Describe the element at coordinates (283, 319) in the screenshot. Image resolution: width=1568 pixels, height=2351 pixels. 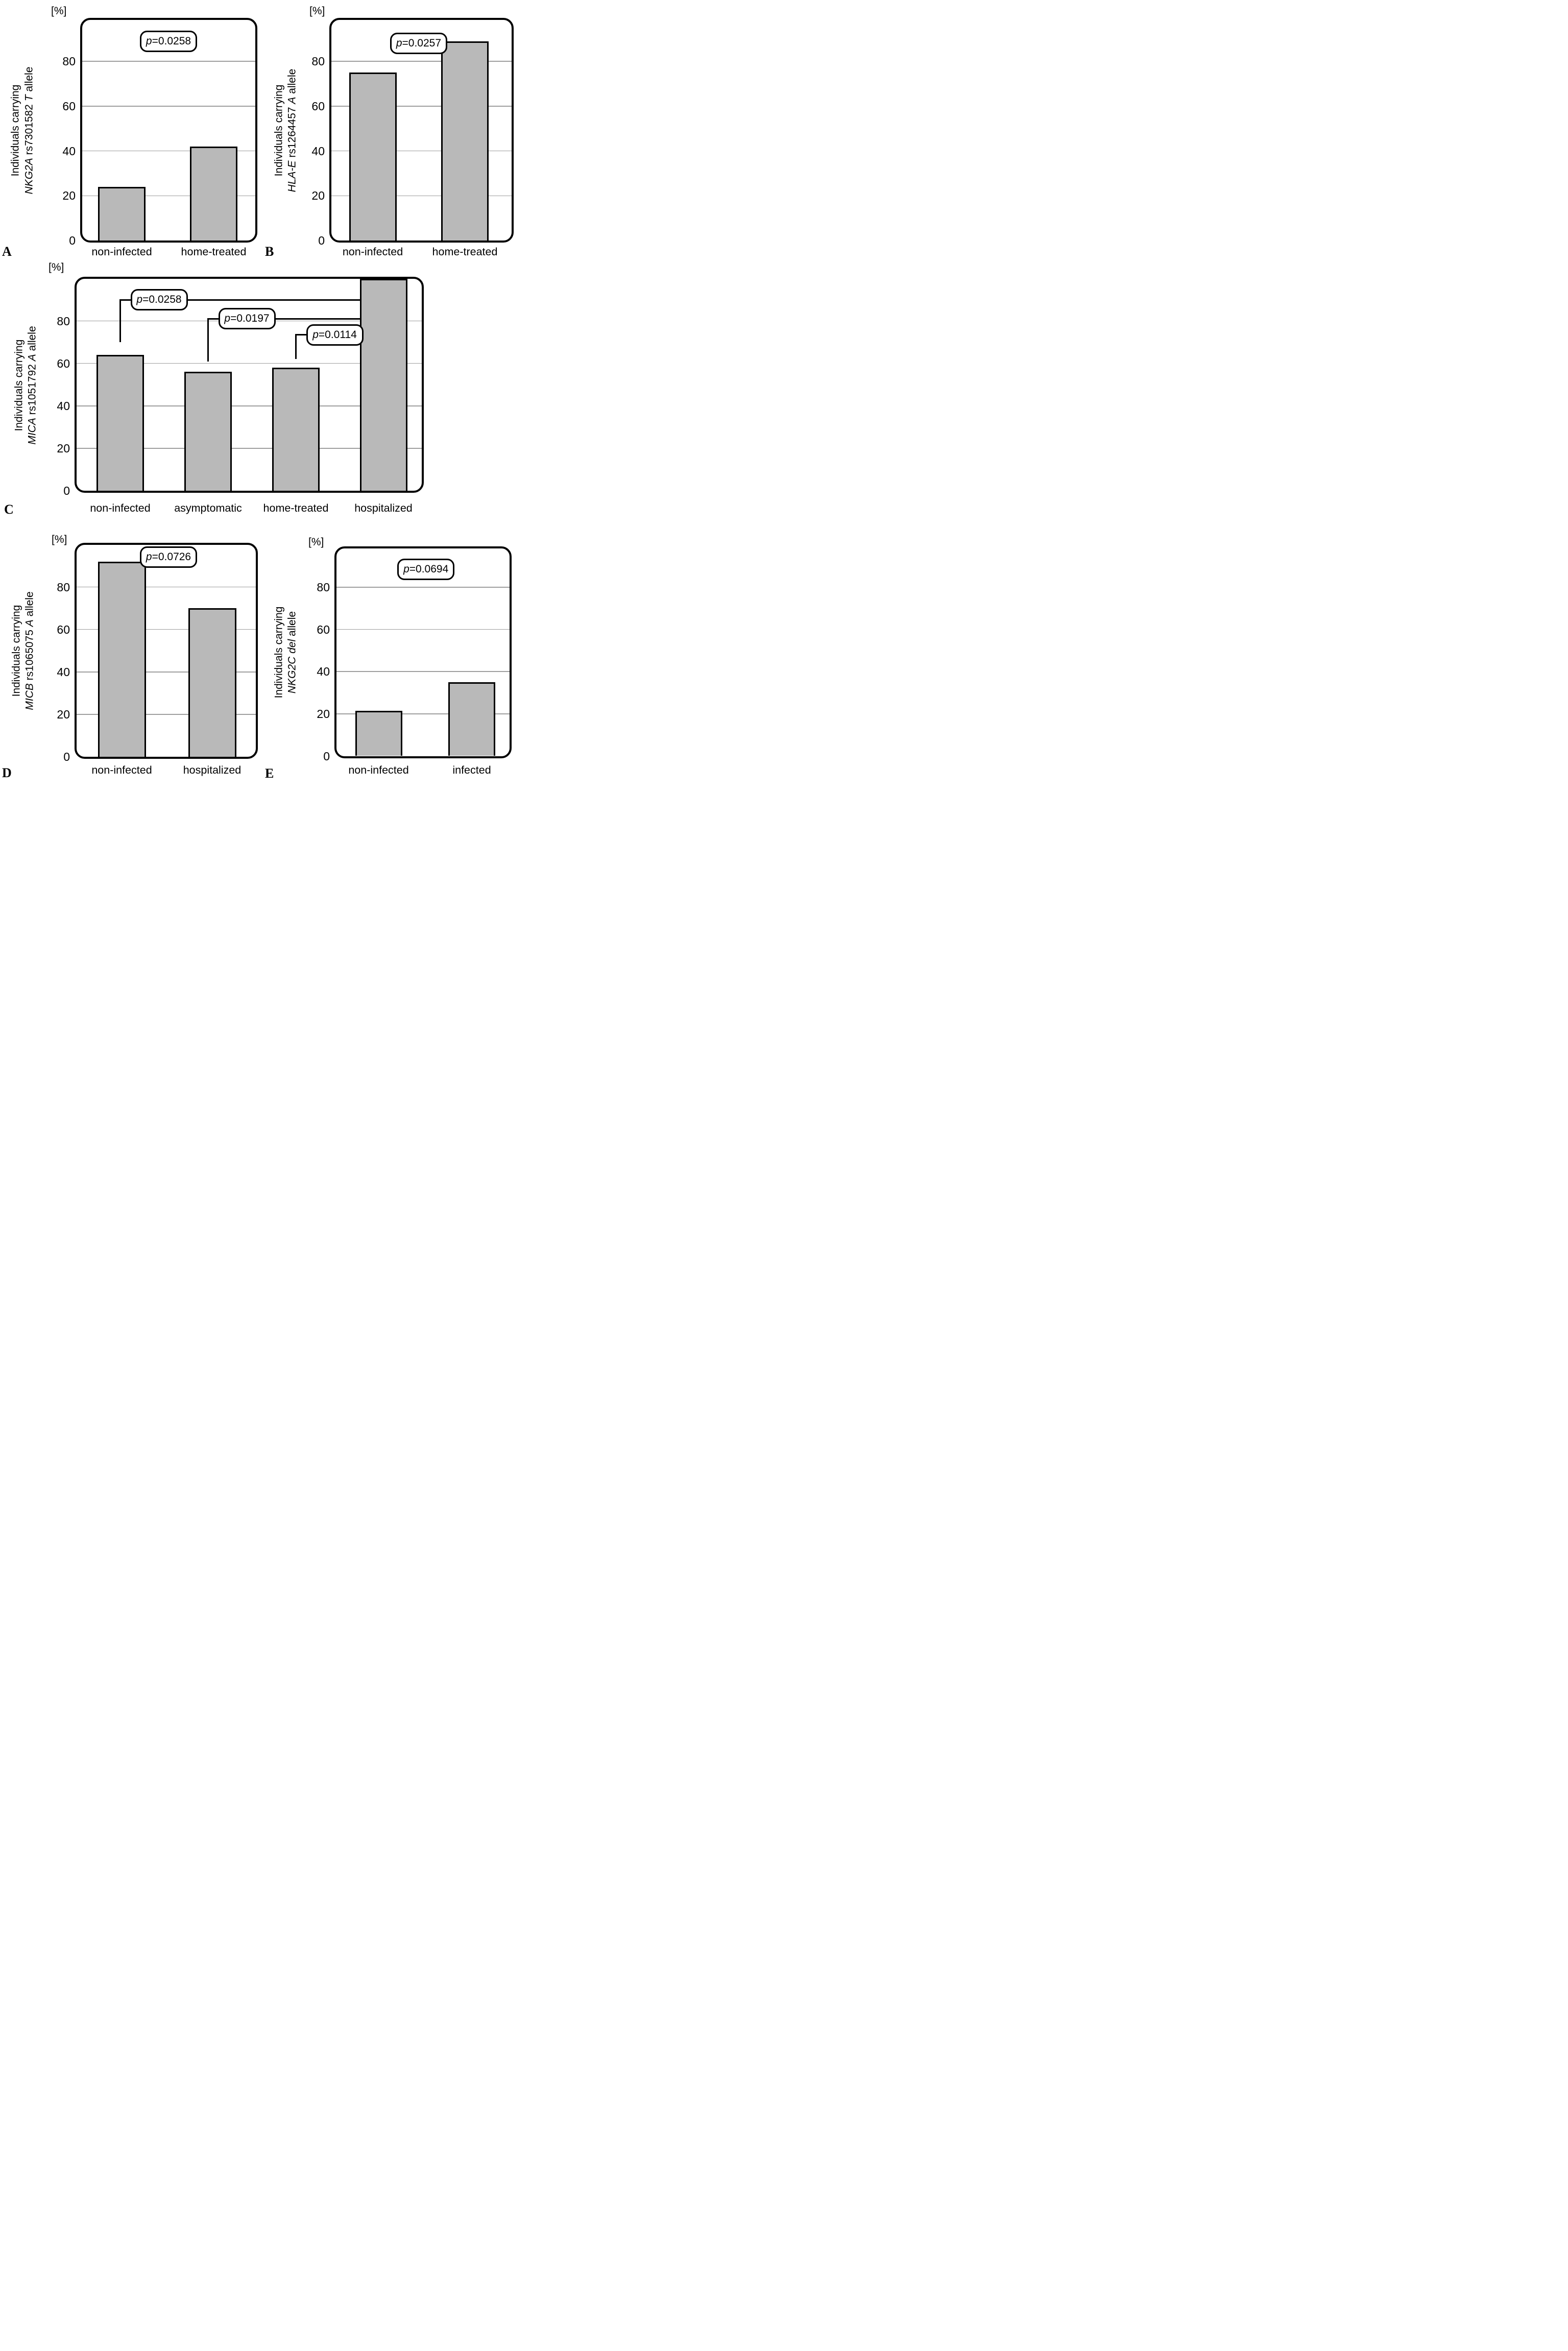
I see `significance-bracket-horizontal` at that location.